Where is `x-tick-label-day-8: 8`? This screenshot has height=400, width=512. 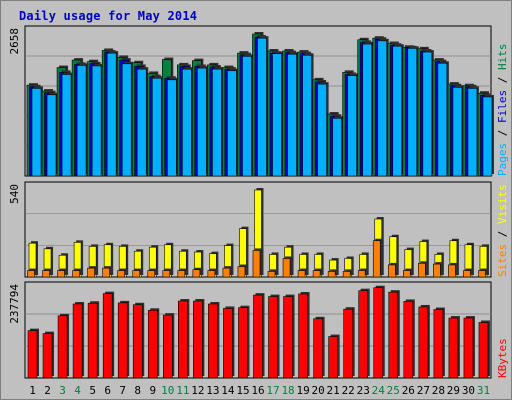 x-tick-label-day-8: 8 is located at coordinates (137, 390).